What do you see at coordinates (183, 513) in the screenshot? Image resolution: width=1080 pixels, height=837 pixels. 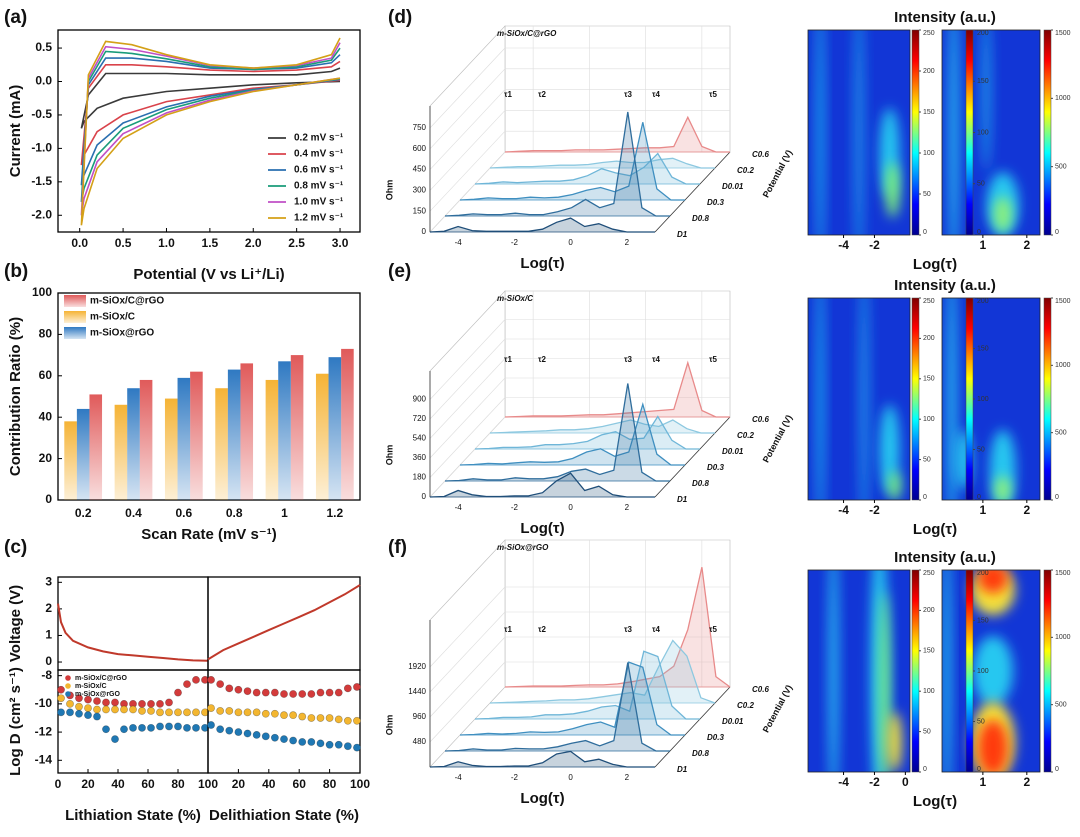 I see `x-tick-label: 0.6` at bounding box center [183, 513].